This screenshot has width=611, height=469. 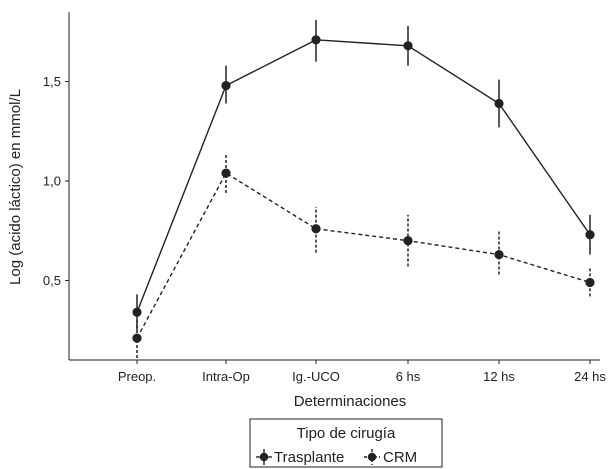 I want to click on legend-label-crm: CRM, so click(x=400, y=457).